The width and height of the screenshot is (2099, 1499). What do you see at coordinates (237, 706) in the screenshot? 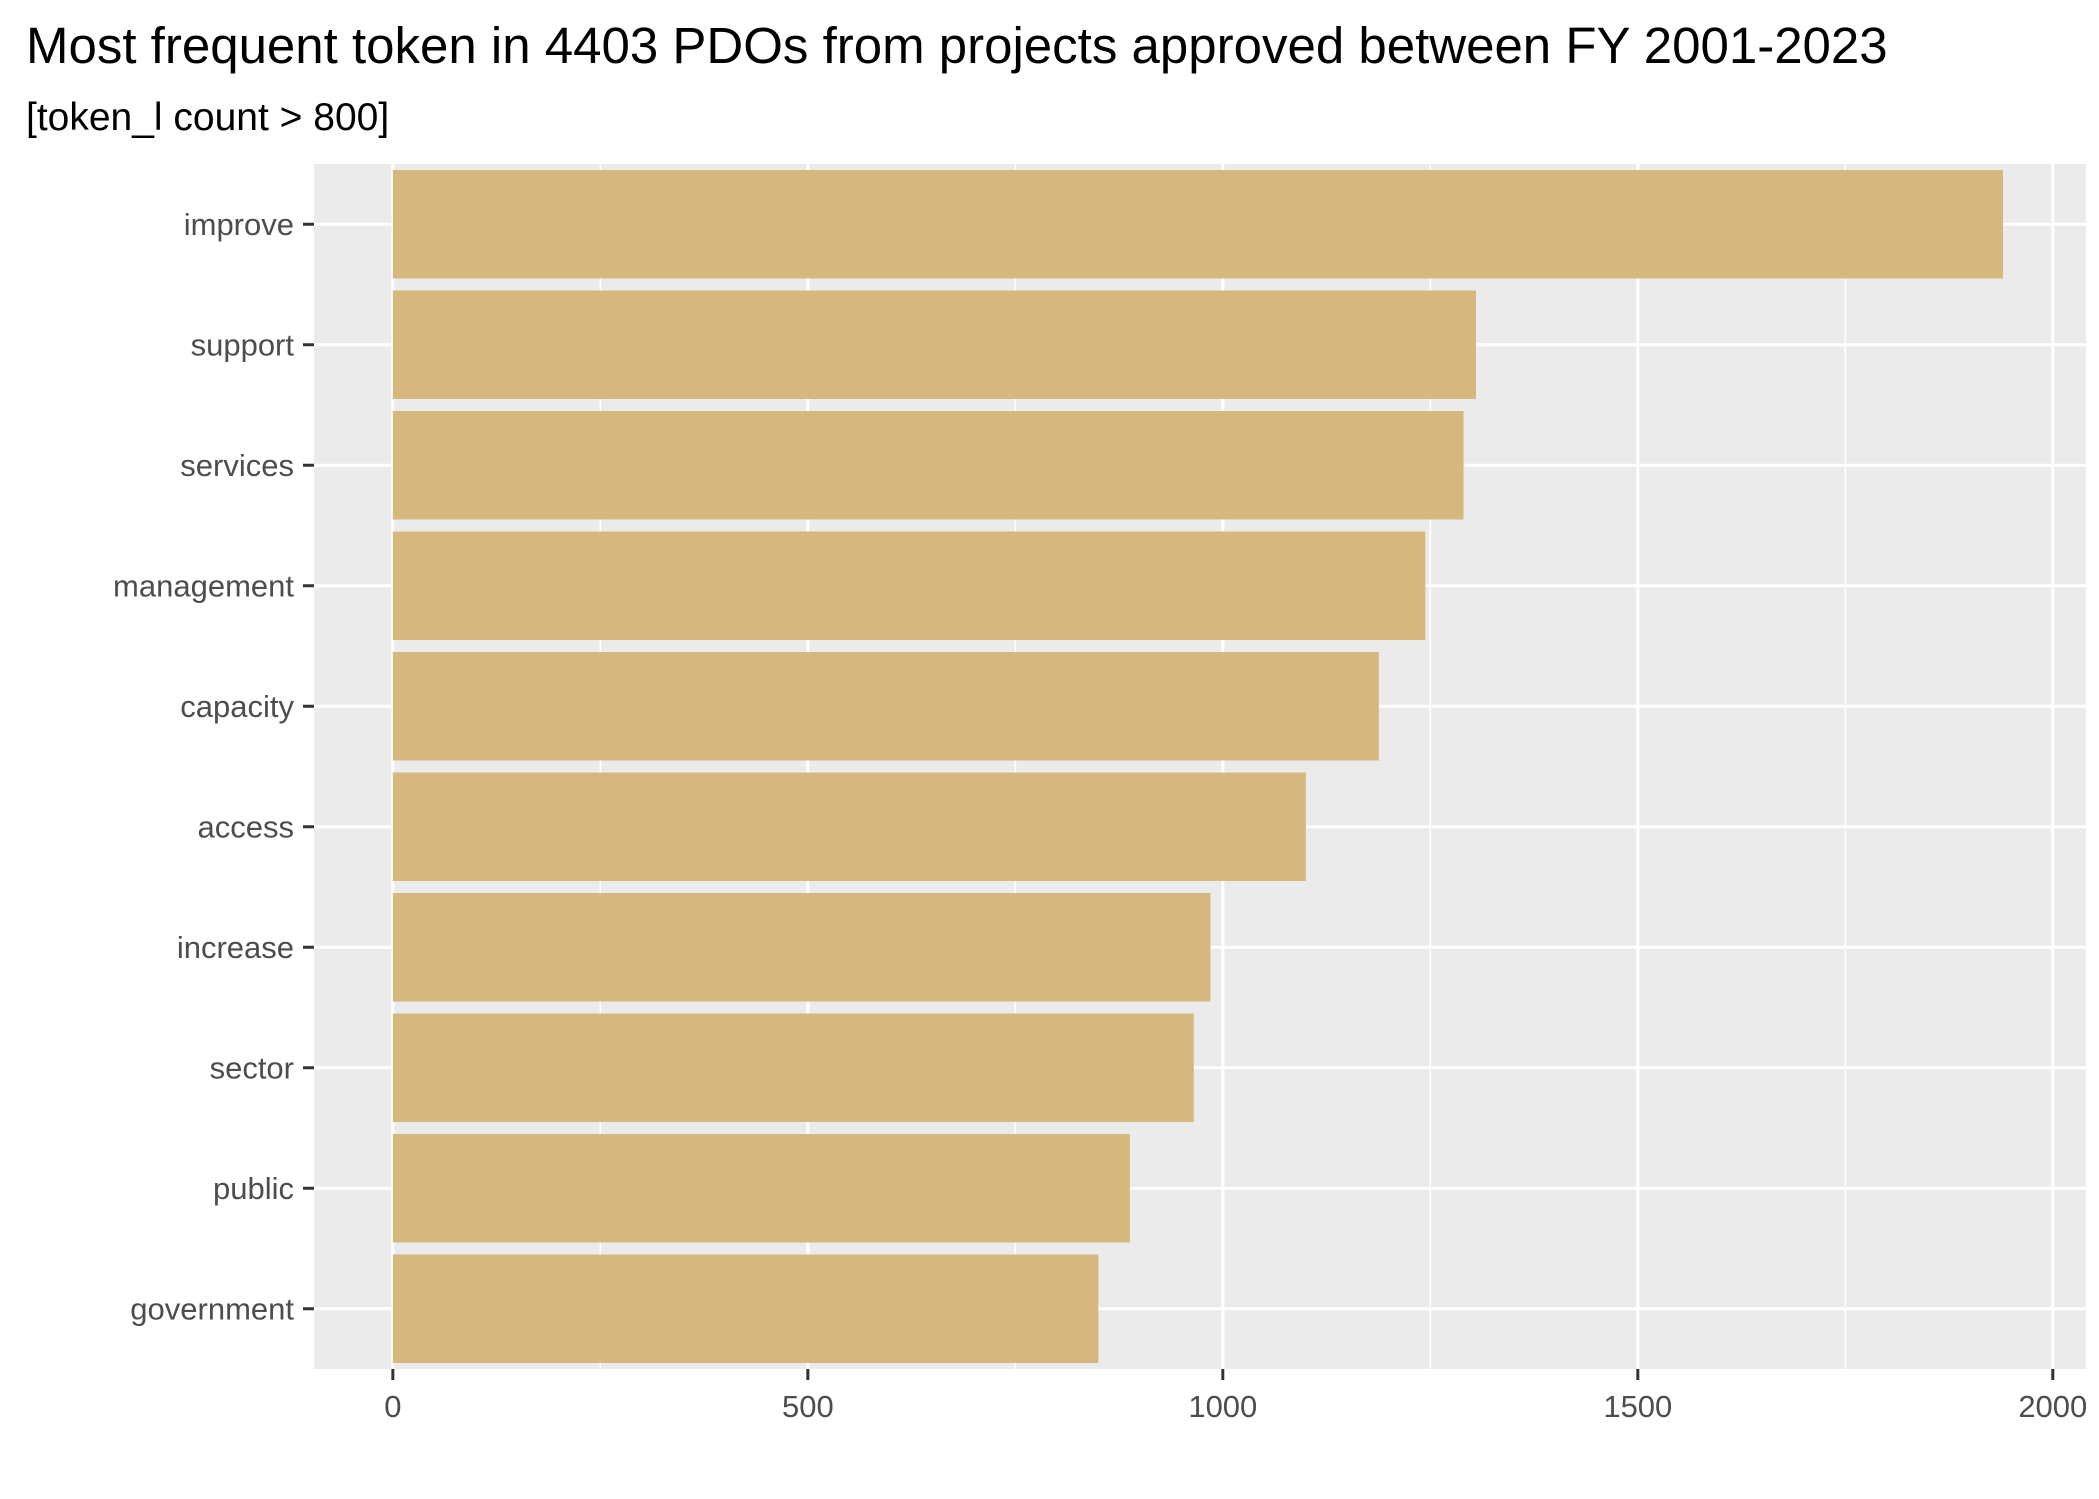
I see `y-tick-label: capacity` at bounding box center [237, 706].